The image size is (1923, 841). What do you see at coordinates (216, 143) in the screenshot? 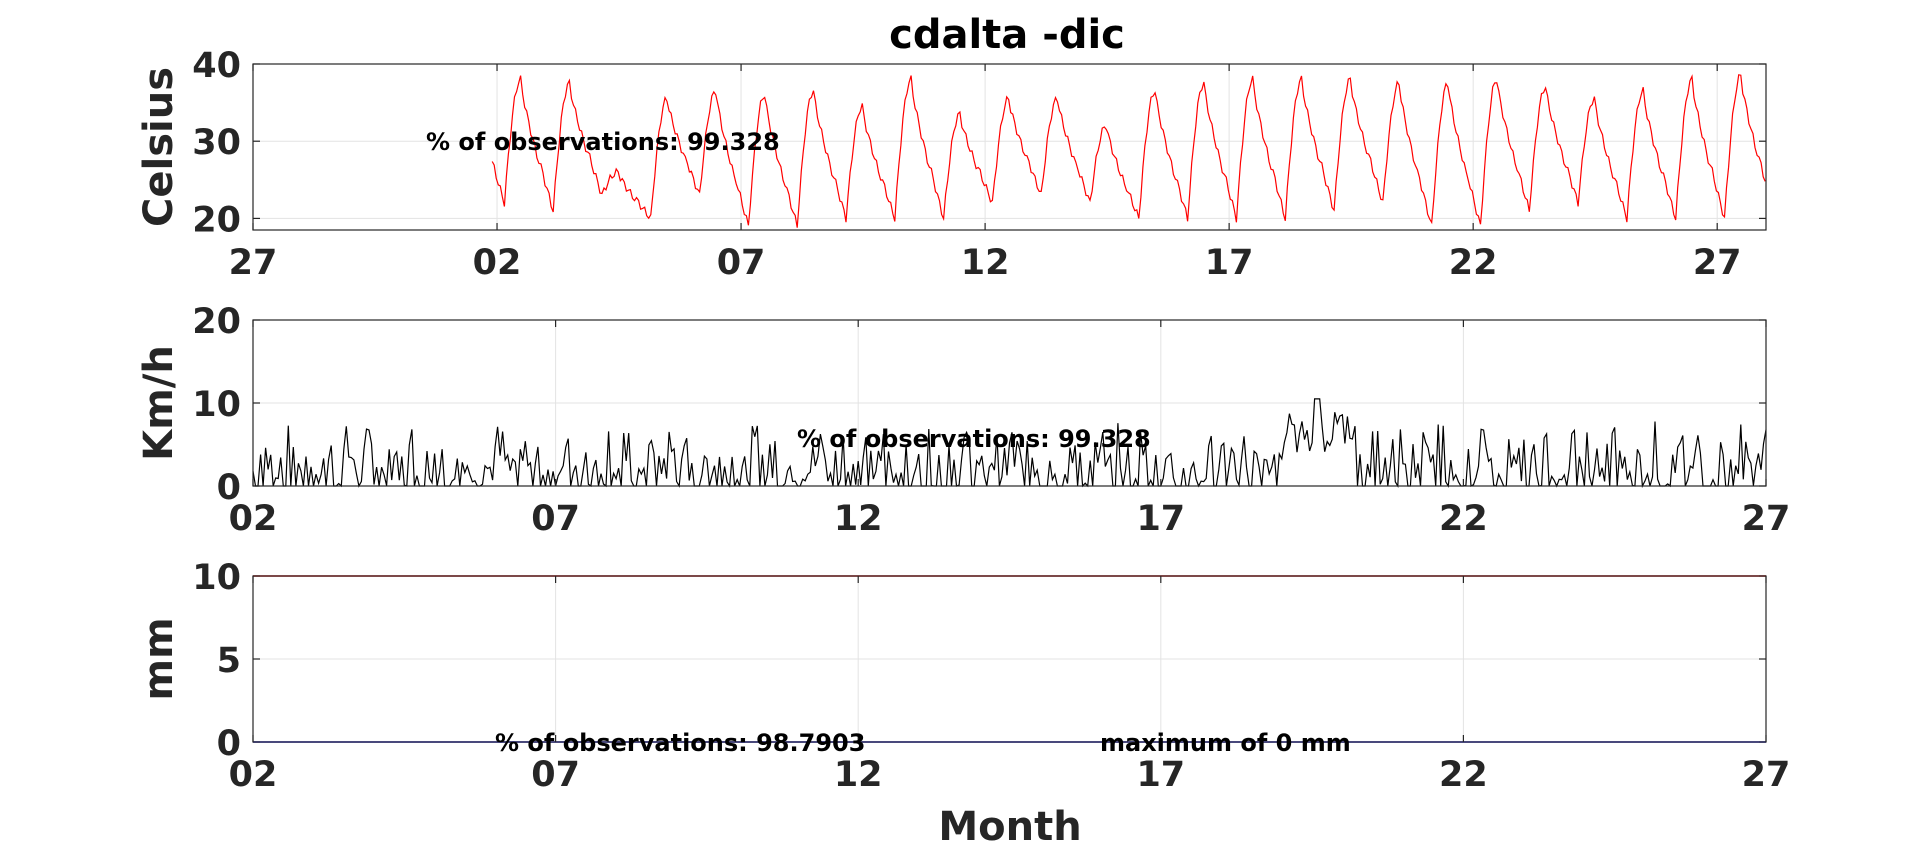
I see `temperature-ytick-label: 30` at bounding box center [216, 143].